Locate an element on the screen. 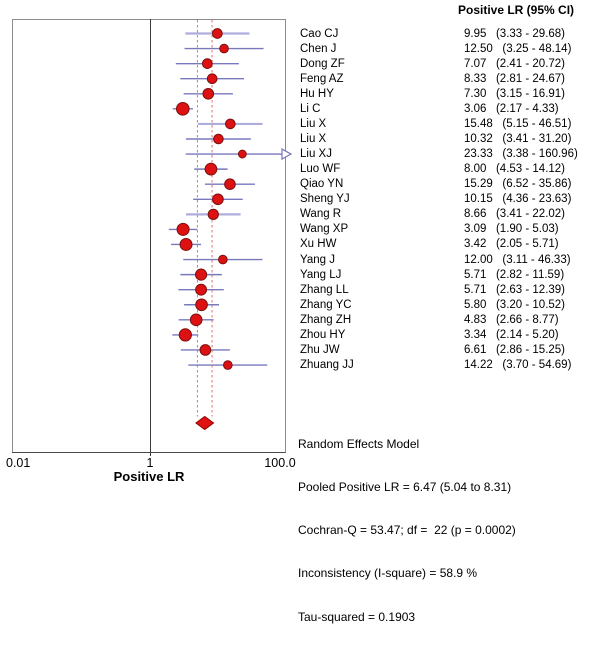 The height and width of the screenshot is (653, 600). study-name: Li C is located at coordinates (310, 108).